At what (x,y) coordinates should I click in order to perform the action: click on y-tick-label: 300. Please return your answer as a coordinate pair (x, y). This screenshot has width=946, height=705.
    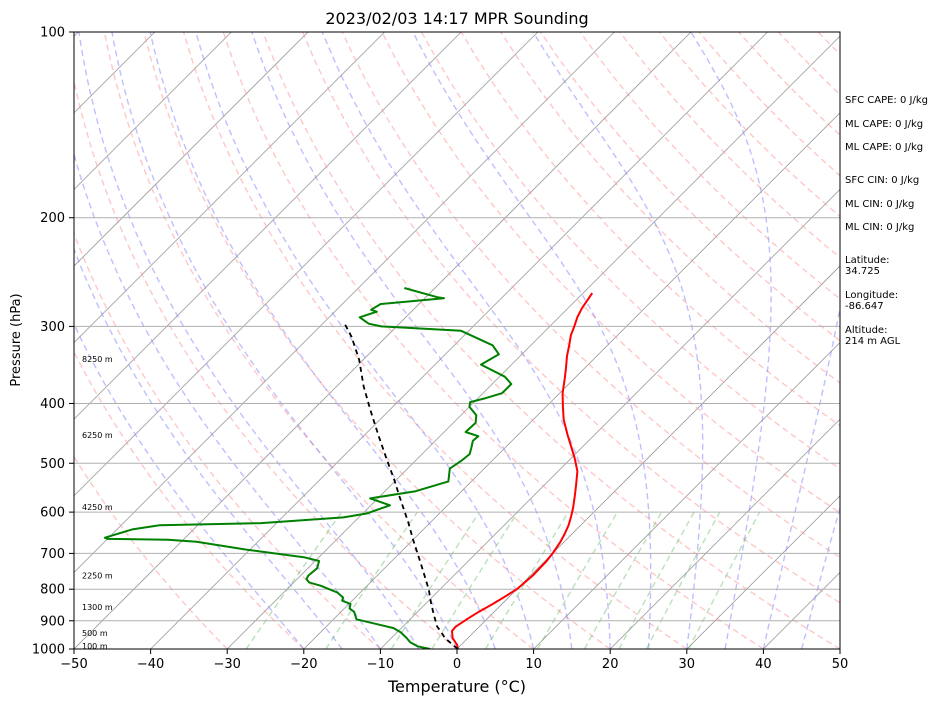
    Looking at the image, I should click on (52, 327).